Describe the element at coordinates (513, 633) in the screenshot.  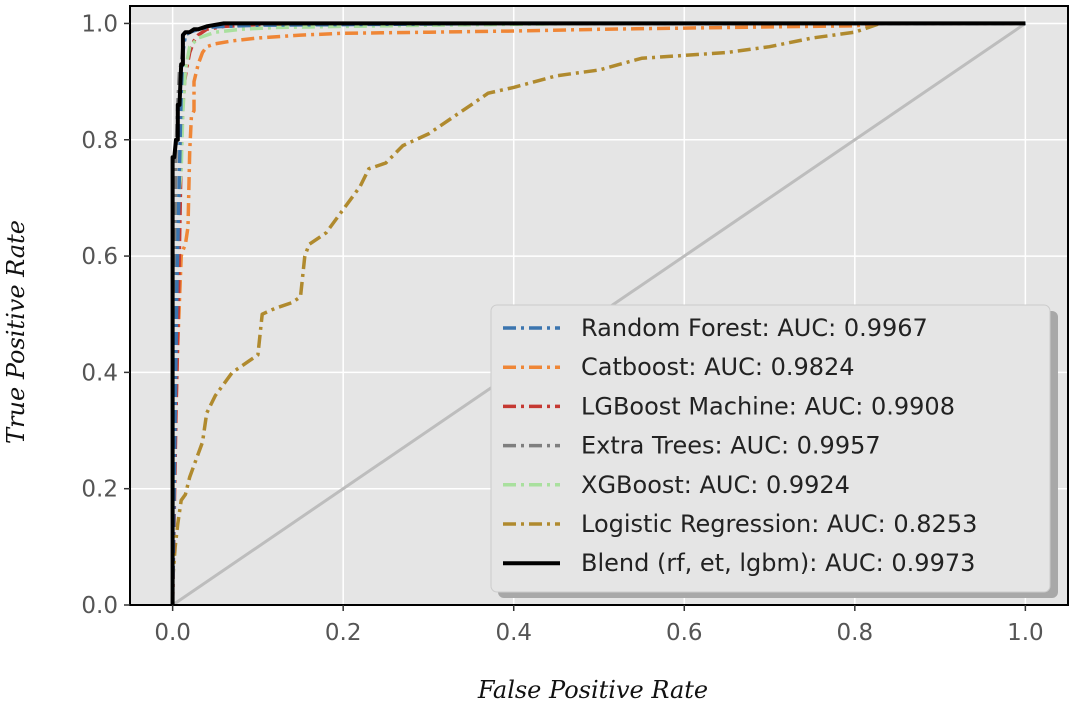
I see `x-tick-label-2: 0.4` at that location.